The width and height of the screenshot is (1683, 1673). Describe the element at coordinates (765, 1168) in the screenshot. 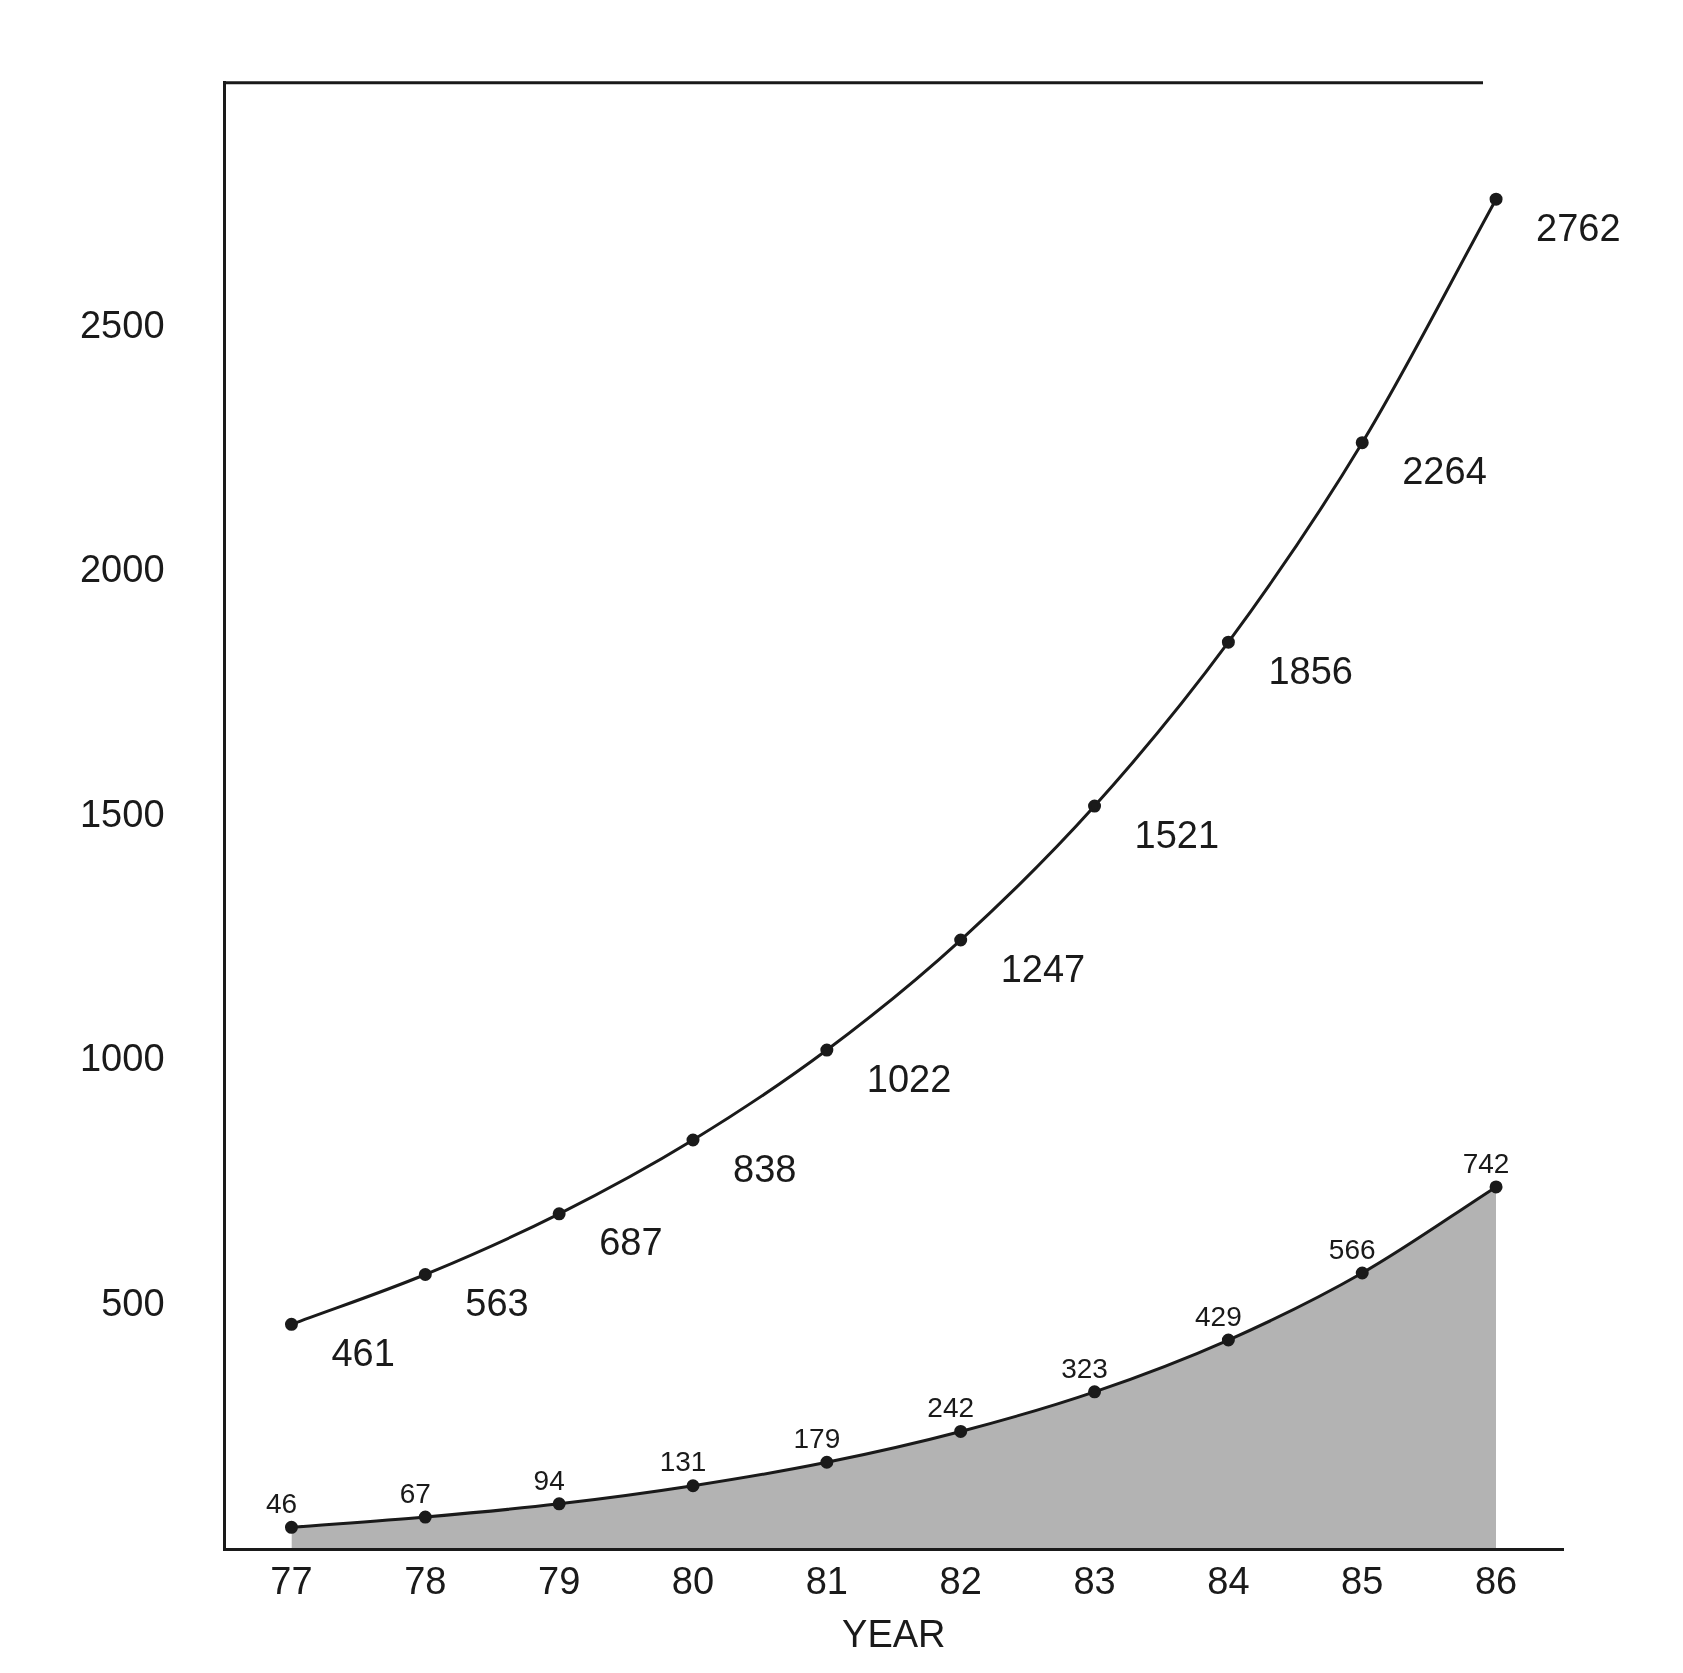

I see `data-label: 838` at that location.